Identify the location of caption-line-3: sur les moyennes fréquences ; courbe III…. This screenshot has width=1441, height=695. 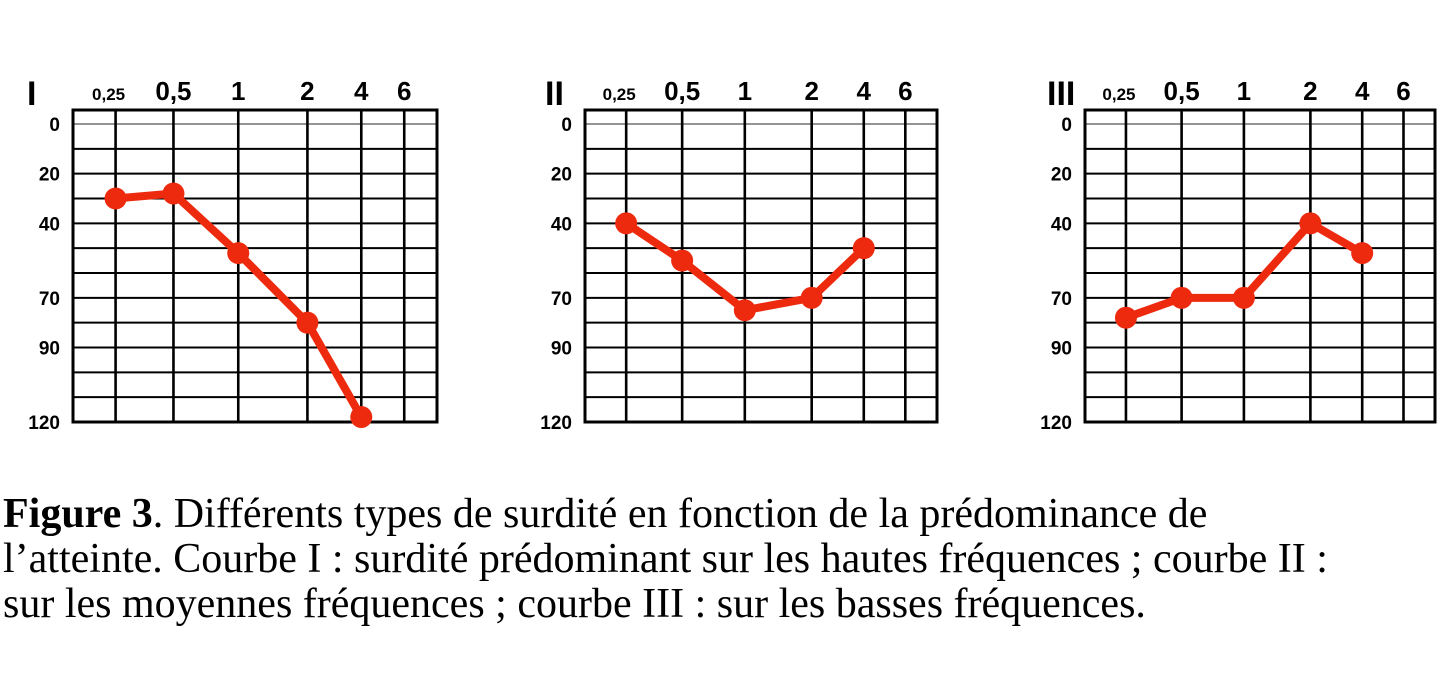
(574, 604).